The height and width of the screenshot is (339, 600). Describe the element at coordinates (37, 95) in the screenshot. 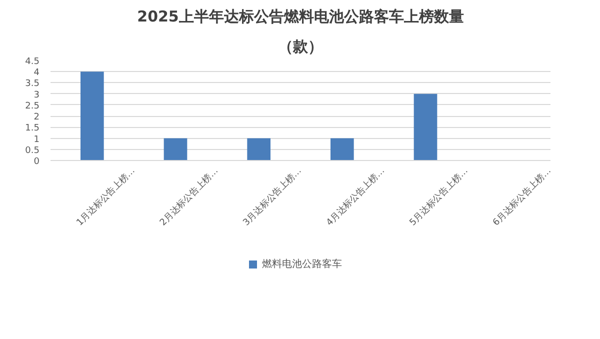

I see `y-tick-label: 3` at that location.